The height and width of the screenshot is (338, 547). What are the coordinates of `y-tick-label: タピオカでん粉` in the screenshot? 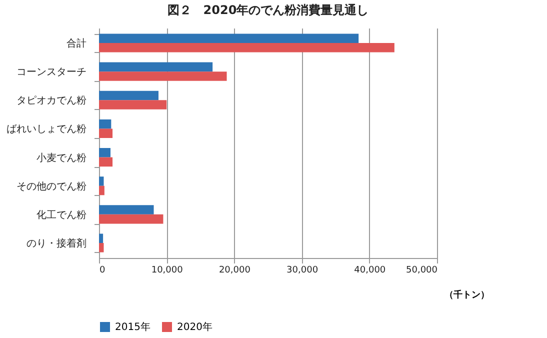 It's located at (51, 100).